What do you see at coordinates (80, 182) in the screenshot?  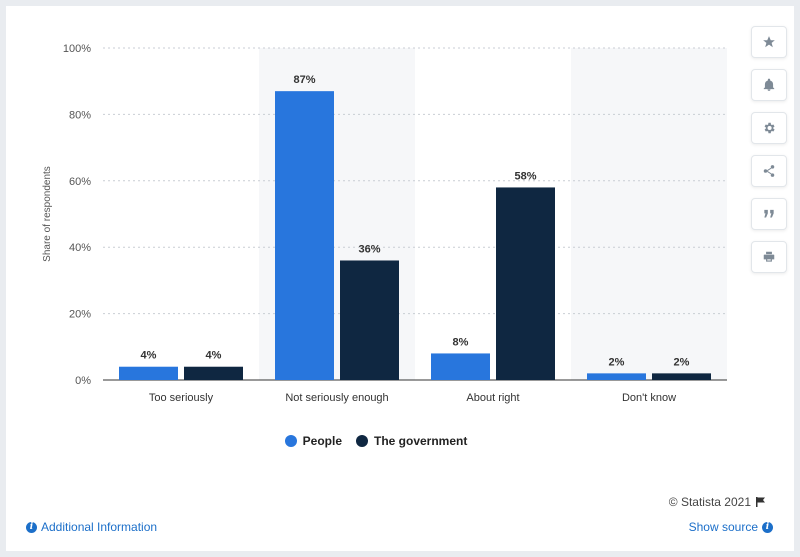 I see `y-tick-label: 60%` at bounding box center [80, 182].